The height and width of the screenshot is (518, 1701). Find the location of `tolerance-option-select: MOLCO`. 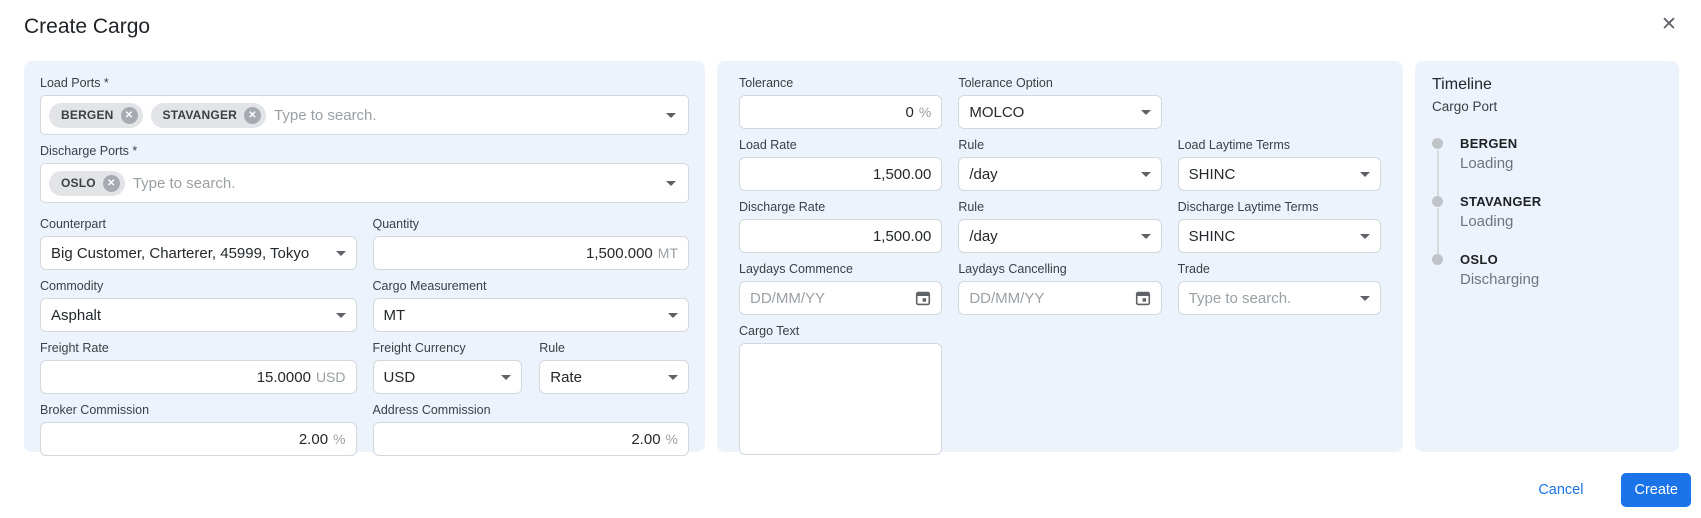

tolerance-option-select: MOLCO is located at coordinates (1060, 112).